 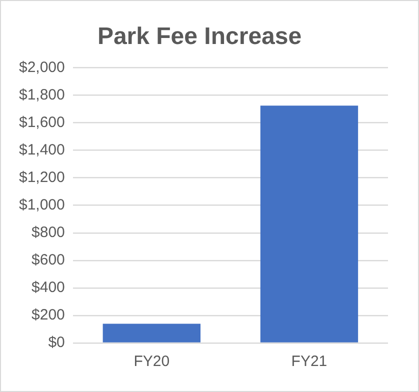 What do you see at coordinates (48, 260) in the screenshot?
I see `y-tick-label: $600` at bounding box center [48, 260].